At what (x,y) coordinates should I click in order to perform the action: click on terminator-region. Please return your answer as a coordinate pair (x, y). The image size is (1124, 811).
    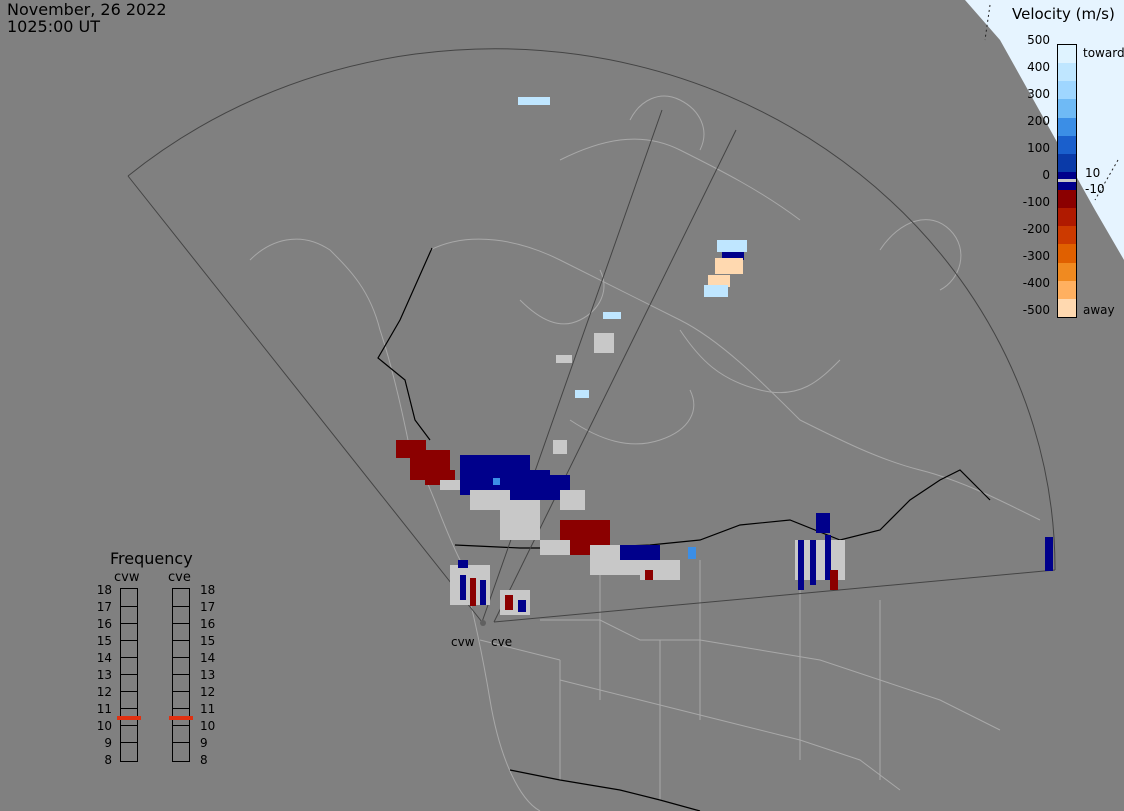
    Looking at the image, I should click on (1044, 130).